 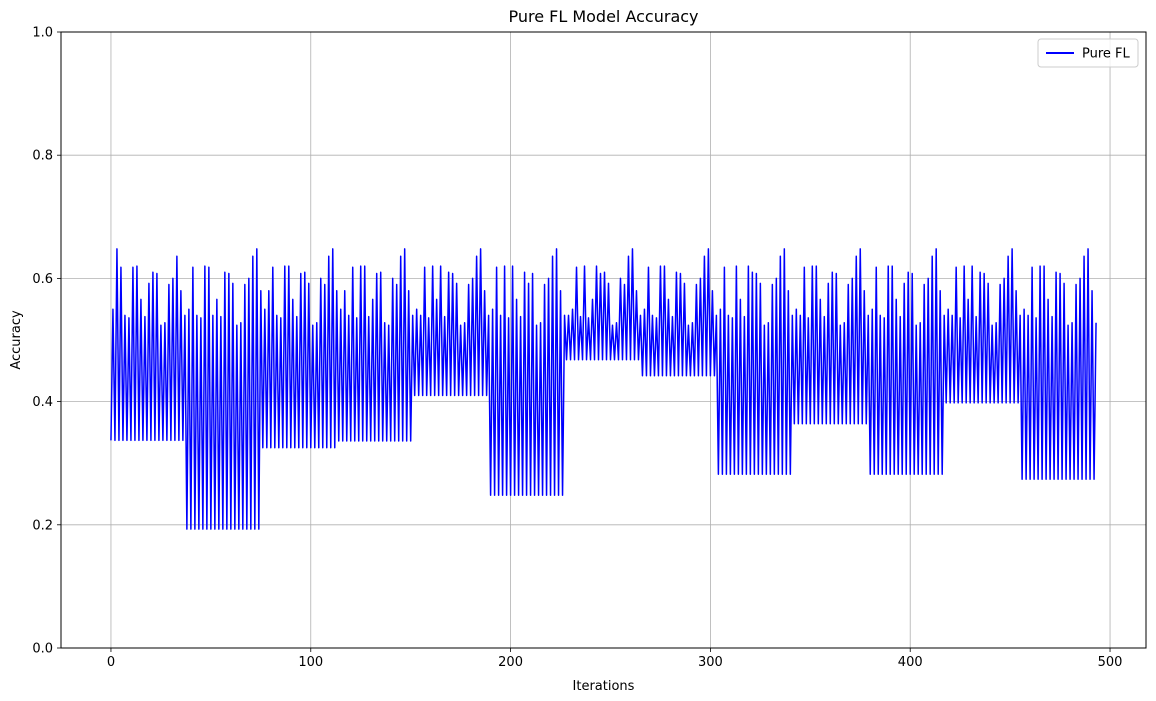 I want to click on y-tick-label: 0.2, so click(x=42, y=525).